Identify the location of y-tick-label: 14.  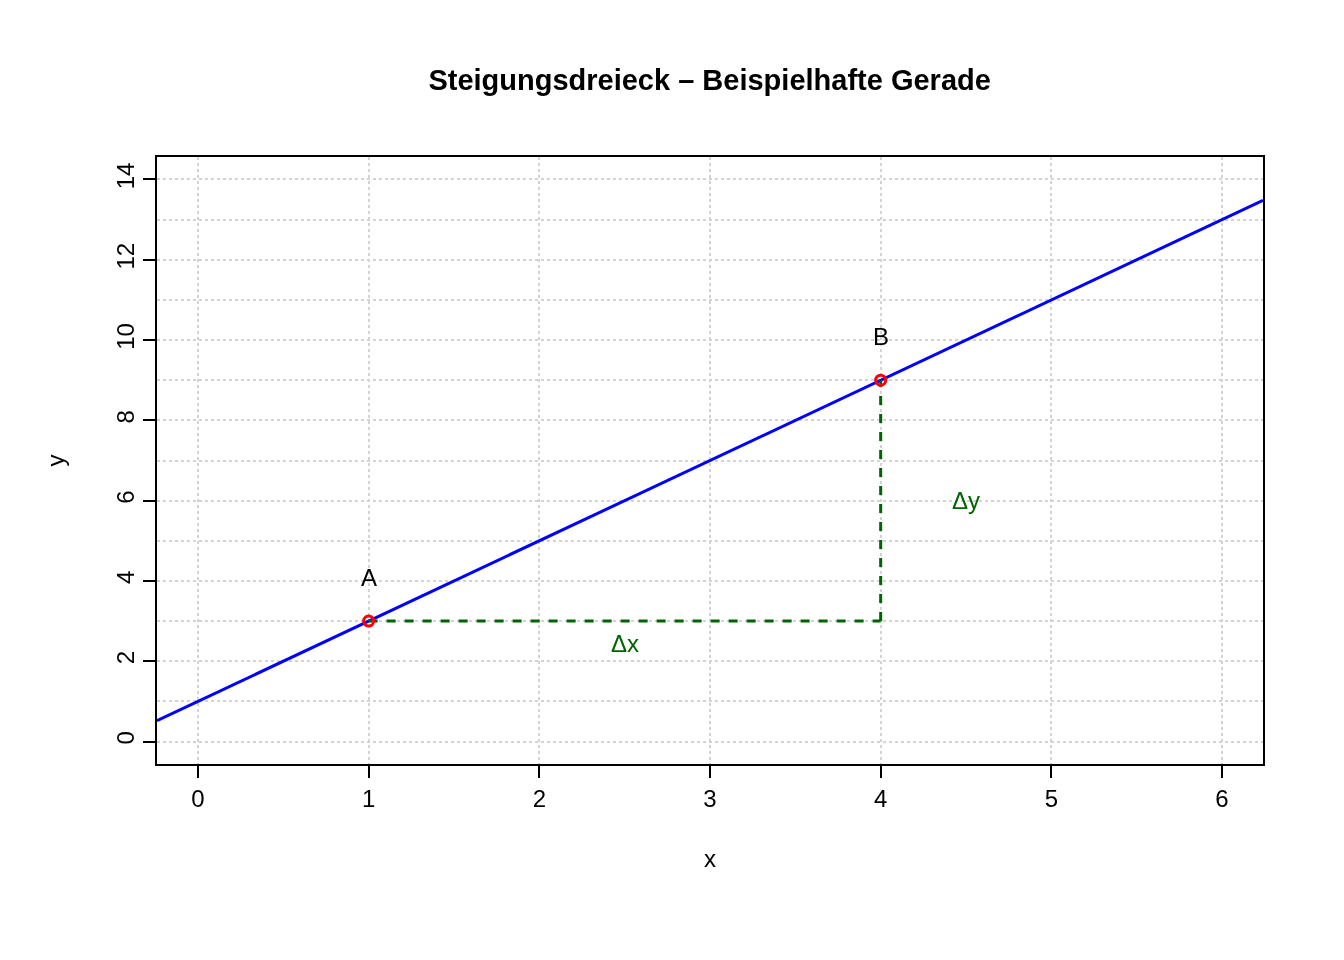
(125, 176).